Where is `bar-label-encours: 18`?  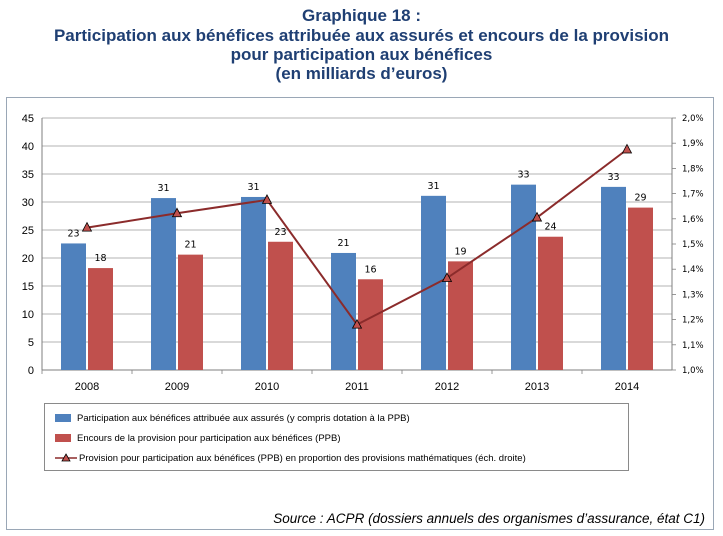
bar-label-encours: 18 is located at coordinates (100, 258).